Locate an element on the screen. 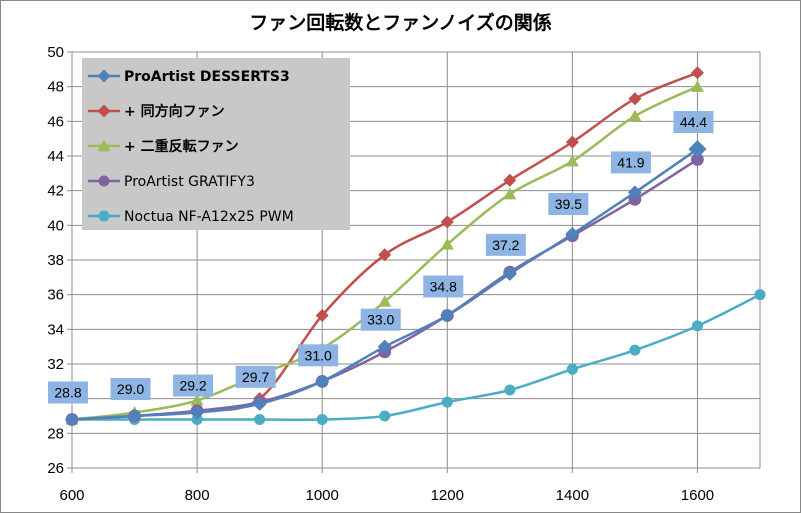  y-tick-label: 26 is located at coordinates (55, 468).